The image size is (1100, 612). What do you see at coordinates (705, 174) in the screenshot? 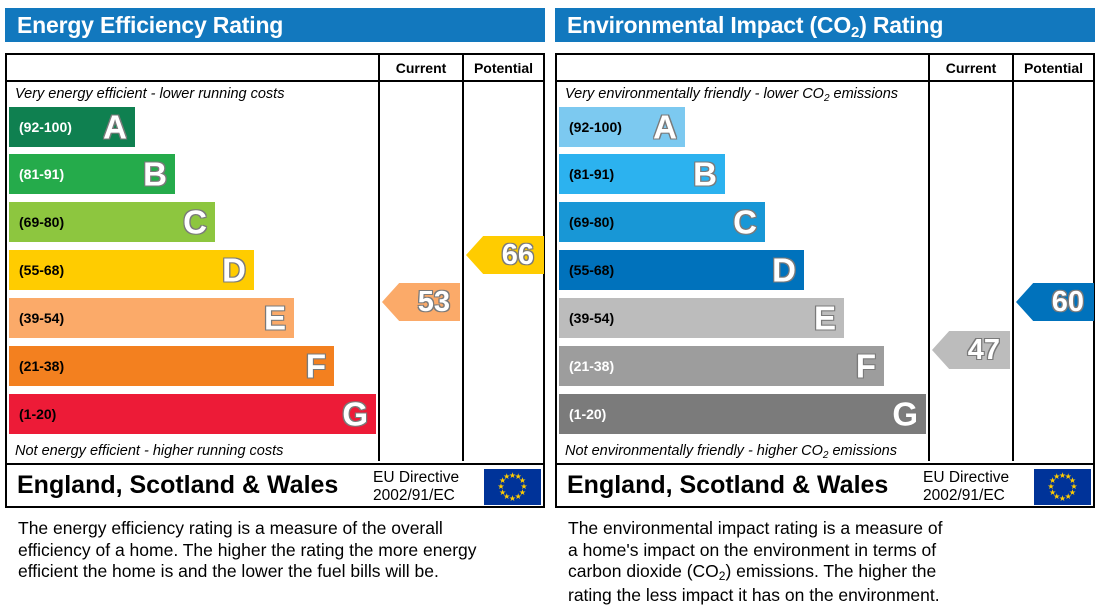
I see `env-band-b-letter: B` at bounding box center [705, 174].